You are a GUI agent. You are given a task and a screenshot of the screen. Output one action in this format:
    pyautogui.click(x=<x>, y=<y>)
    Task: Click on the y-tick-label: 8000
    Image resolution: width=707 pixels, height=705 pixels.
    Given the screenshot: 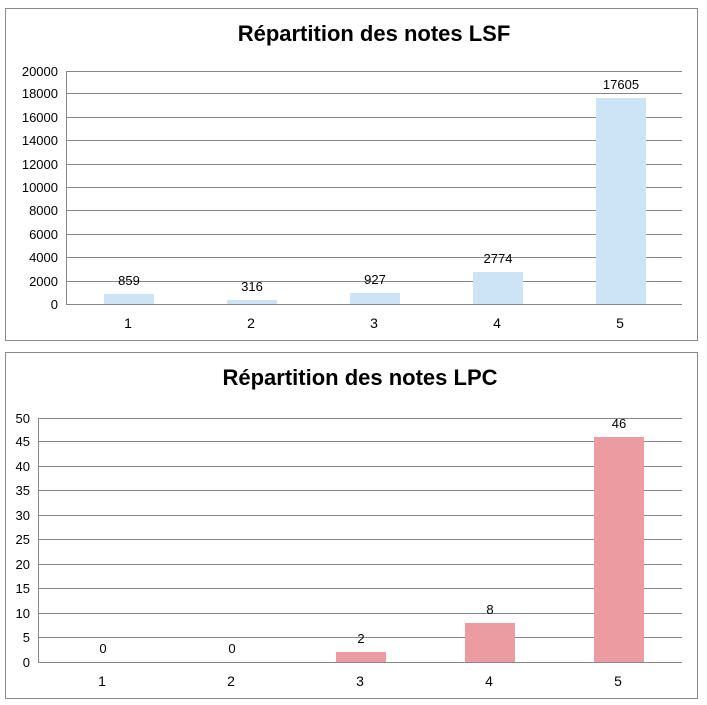 What is the action you would take?
    pyautogui.click(x=43, y=210)
    